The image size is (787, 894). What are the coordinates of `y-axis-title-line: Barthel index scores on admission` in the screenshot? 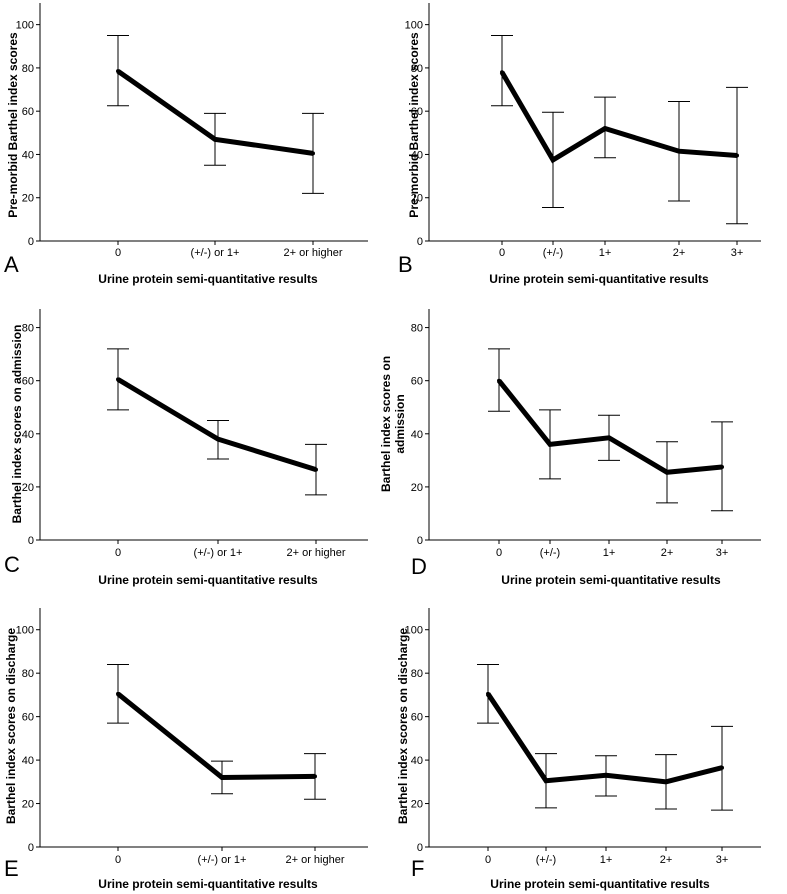 It's located at (17, 424).